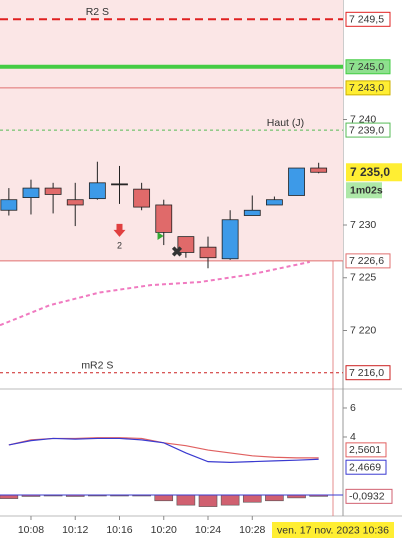 This screenshot has width=402, height=543. I want to click on level-label: 7 249,5, so click(366, 20).